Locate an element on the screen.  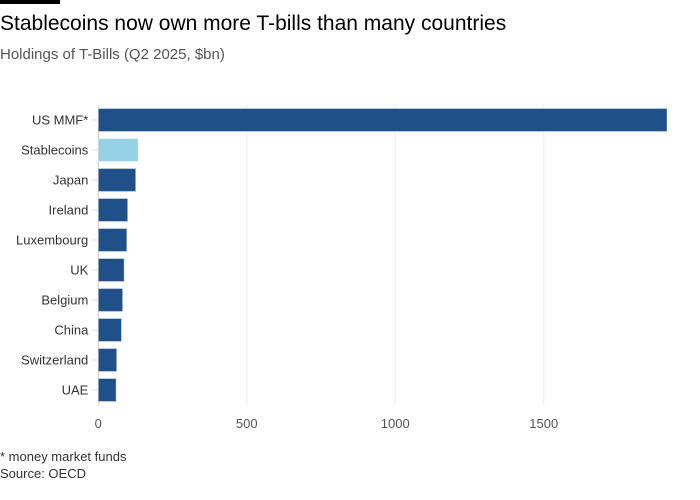
category-label: Stablecoins is located at coordinates (55, 150).